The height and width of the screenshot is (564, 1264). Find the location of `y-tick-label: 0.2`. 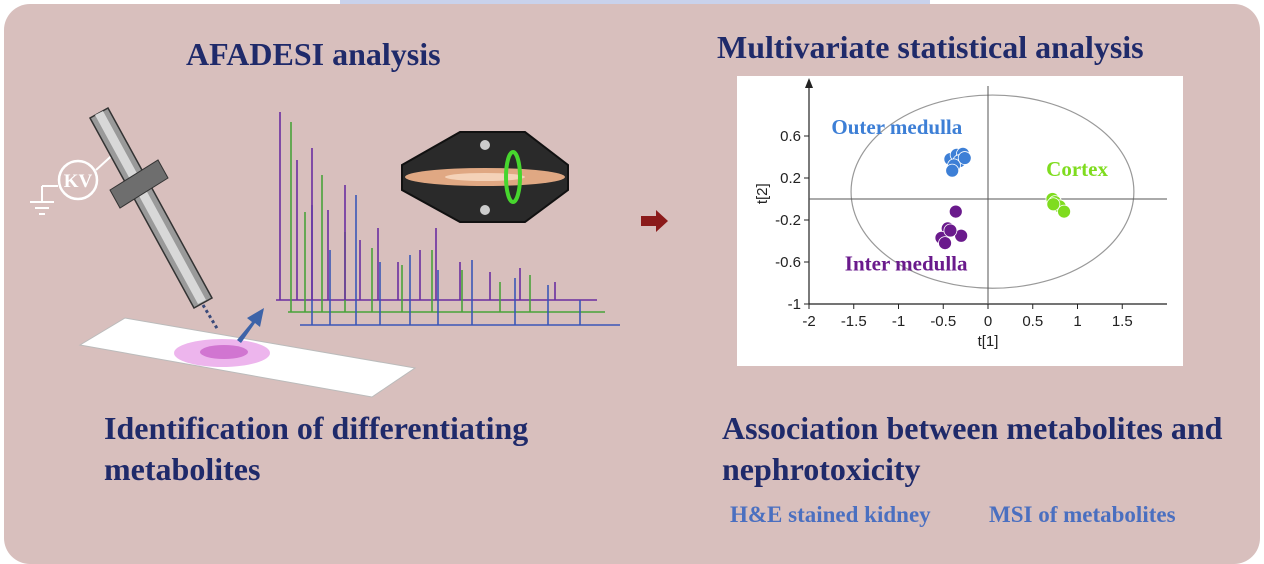

y-tick-label: 0.2 is located at coordinates (790, 178).